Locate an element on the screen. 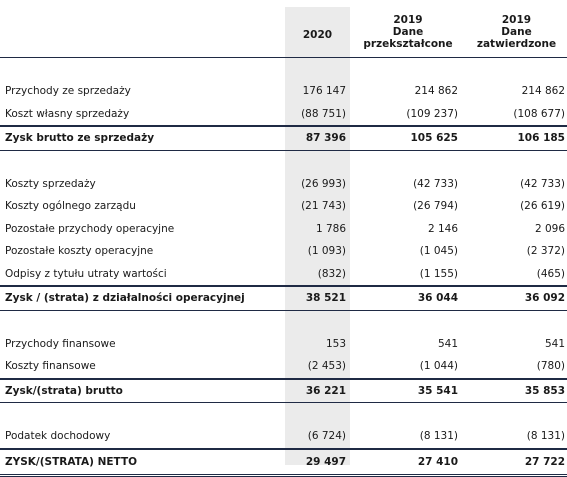 This screenshot has width=567, height=477. value-2019-approved: 36 092 is located at coordinates (516, 298).